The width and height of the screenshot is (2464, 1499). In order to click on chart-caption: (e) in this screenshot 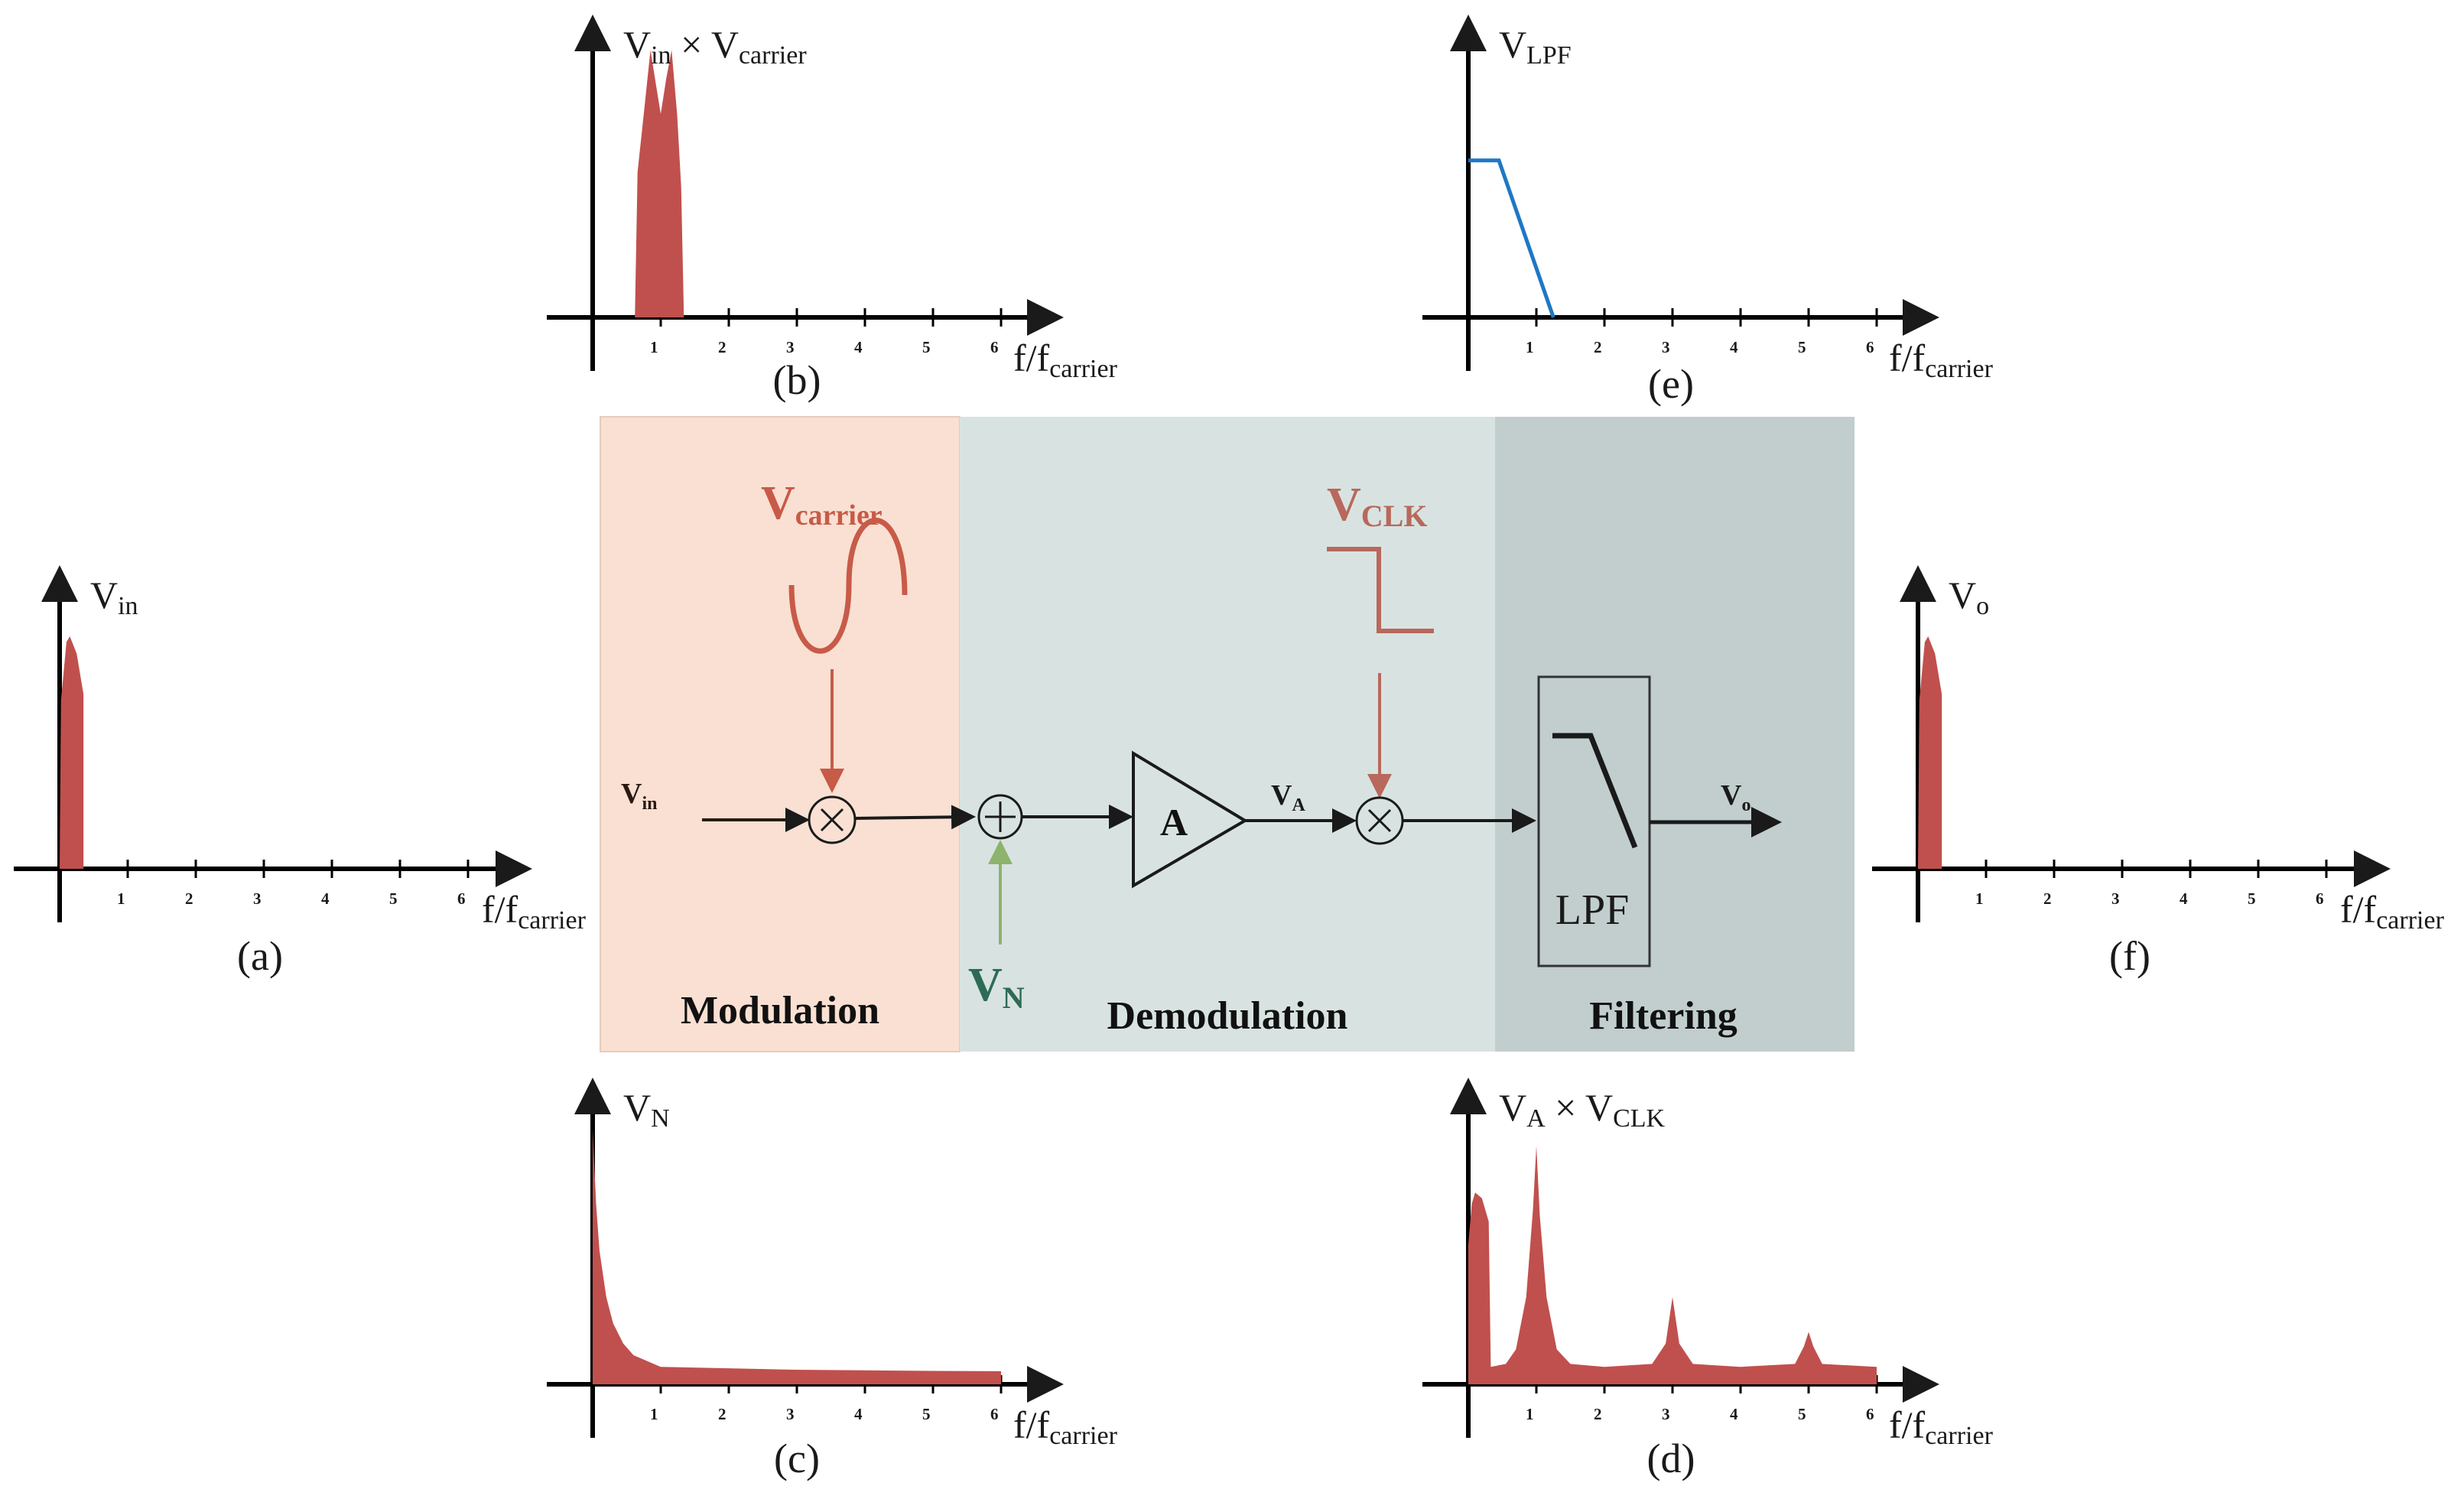, I will do `click(1671, 384)`.